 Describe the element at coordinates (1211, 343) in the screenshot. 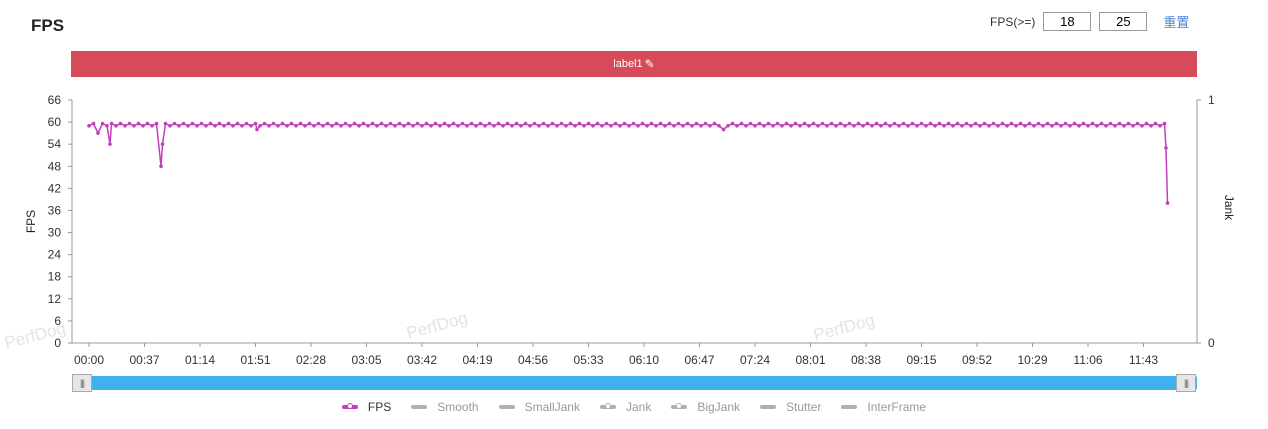

I see `y-right-tick-label: 0` at that location.